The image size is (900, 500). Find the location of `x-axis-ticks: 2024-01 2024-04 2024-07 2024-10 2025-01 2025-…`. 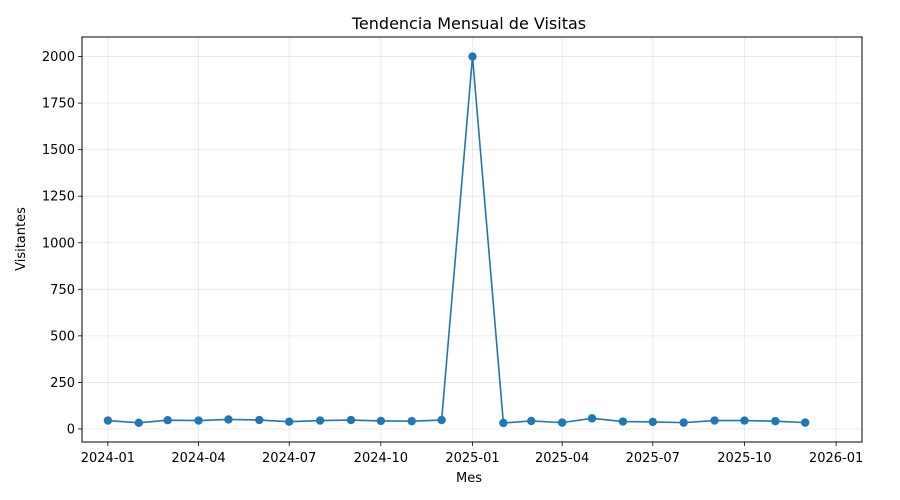

x-axis-ticks: 2024-01 2024-04 2024-07 2024-10 2025-01 2025-… is located at coordinates (472, 454).